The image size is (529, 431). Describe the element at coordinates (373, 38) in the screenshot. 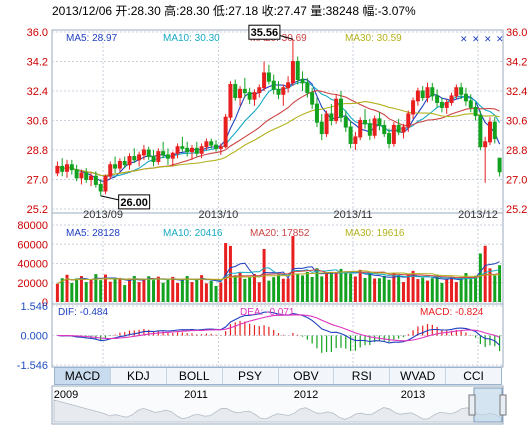

I see `price-legend-ma30: MA30: 30.59` at that location.